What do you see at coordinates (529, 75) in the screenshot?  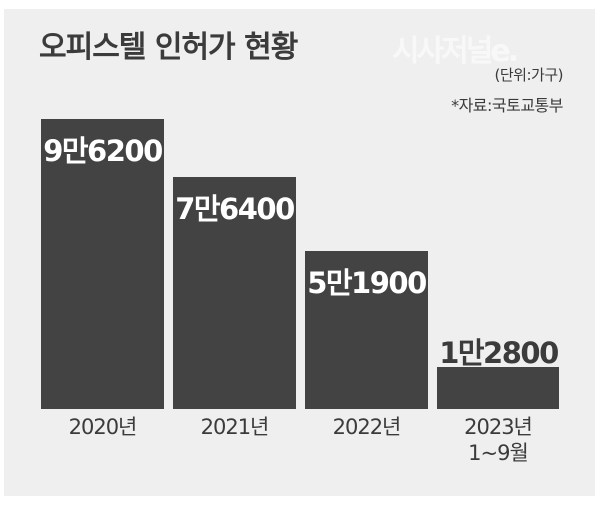 I see `unit-note: (단위:가구)` at bounding box center [529, 75].